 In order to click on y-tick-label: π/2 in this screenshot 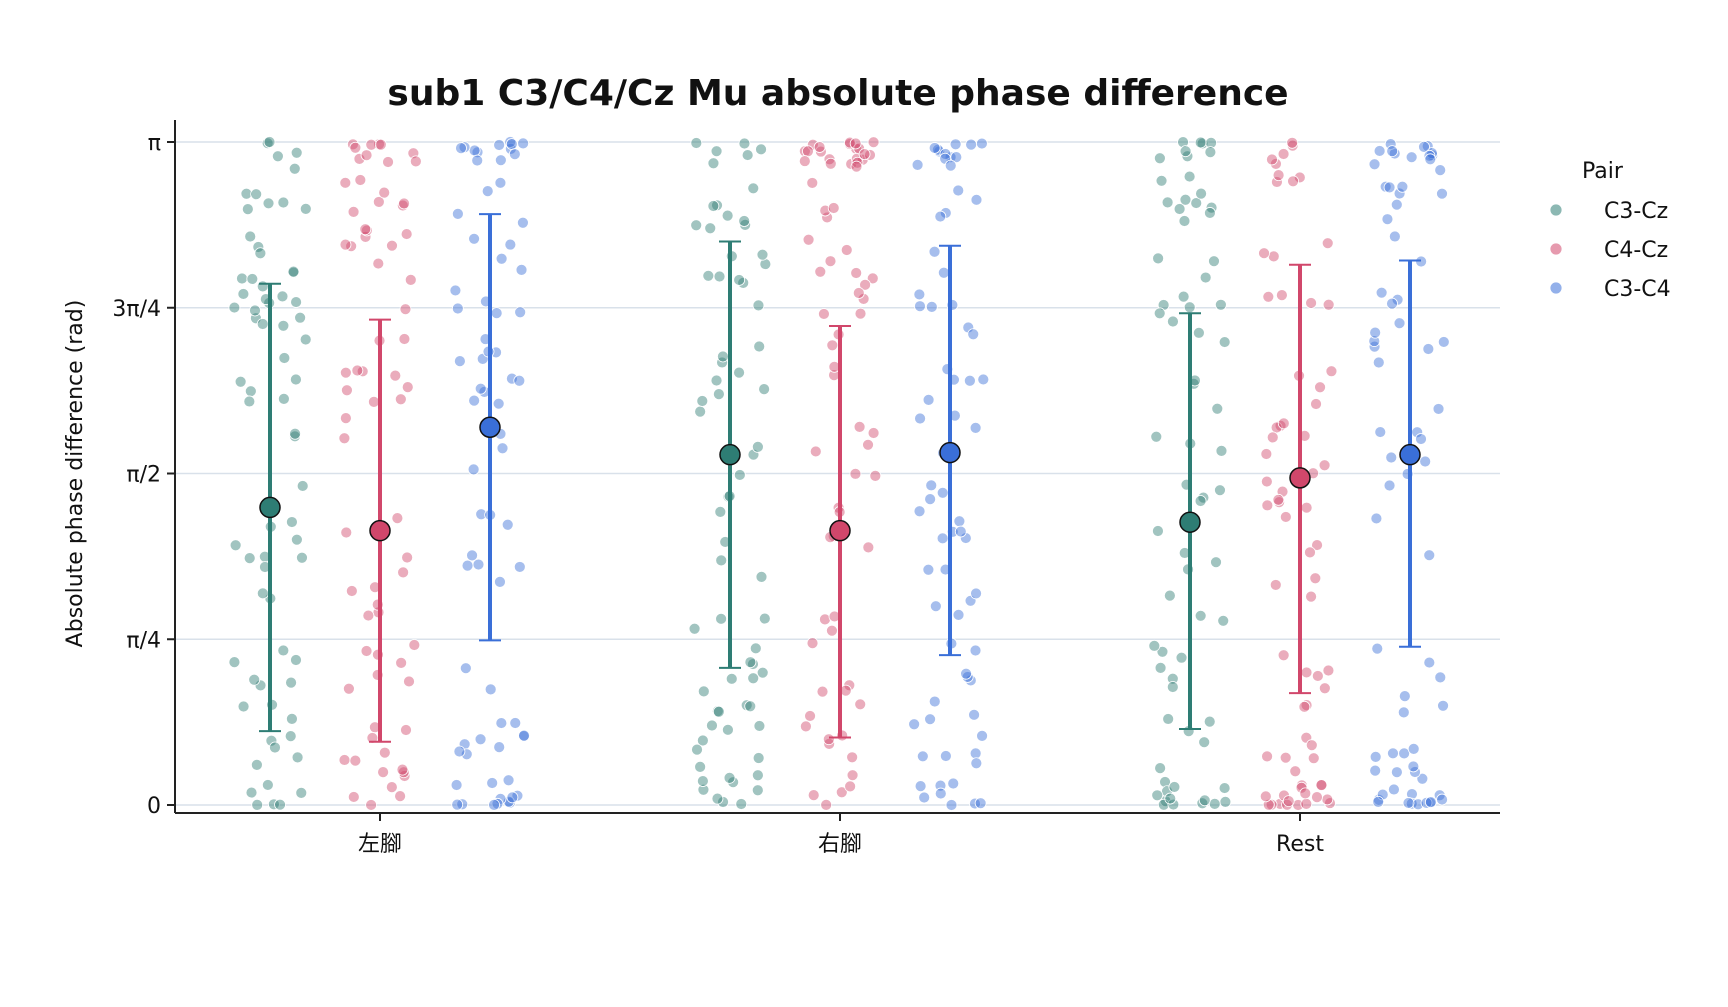, I will do `click(143, 475)`.